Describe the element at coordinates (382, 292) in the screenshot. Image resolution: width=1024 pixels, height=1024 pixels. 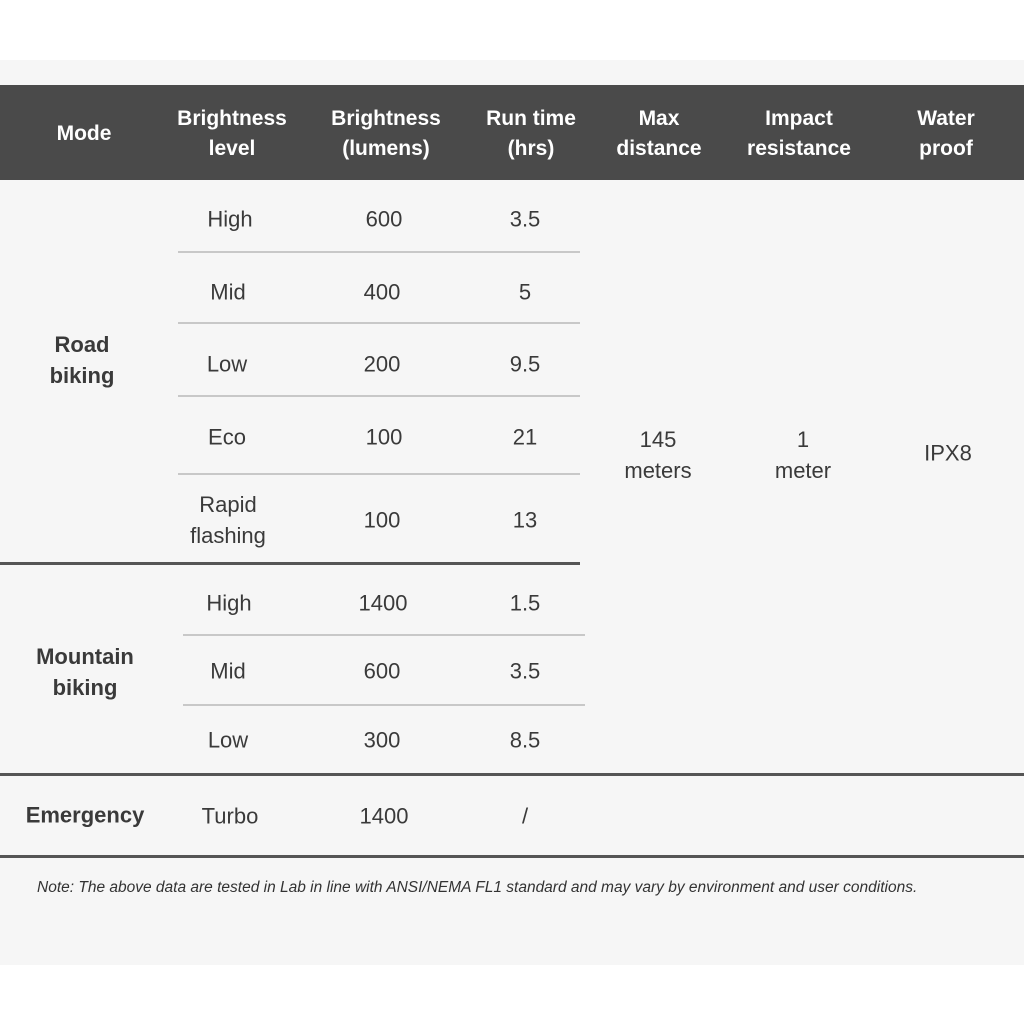
I see `lumens-cell: 400` at that location.